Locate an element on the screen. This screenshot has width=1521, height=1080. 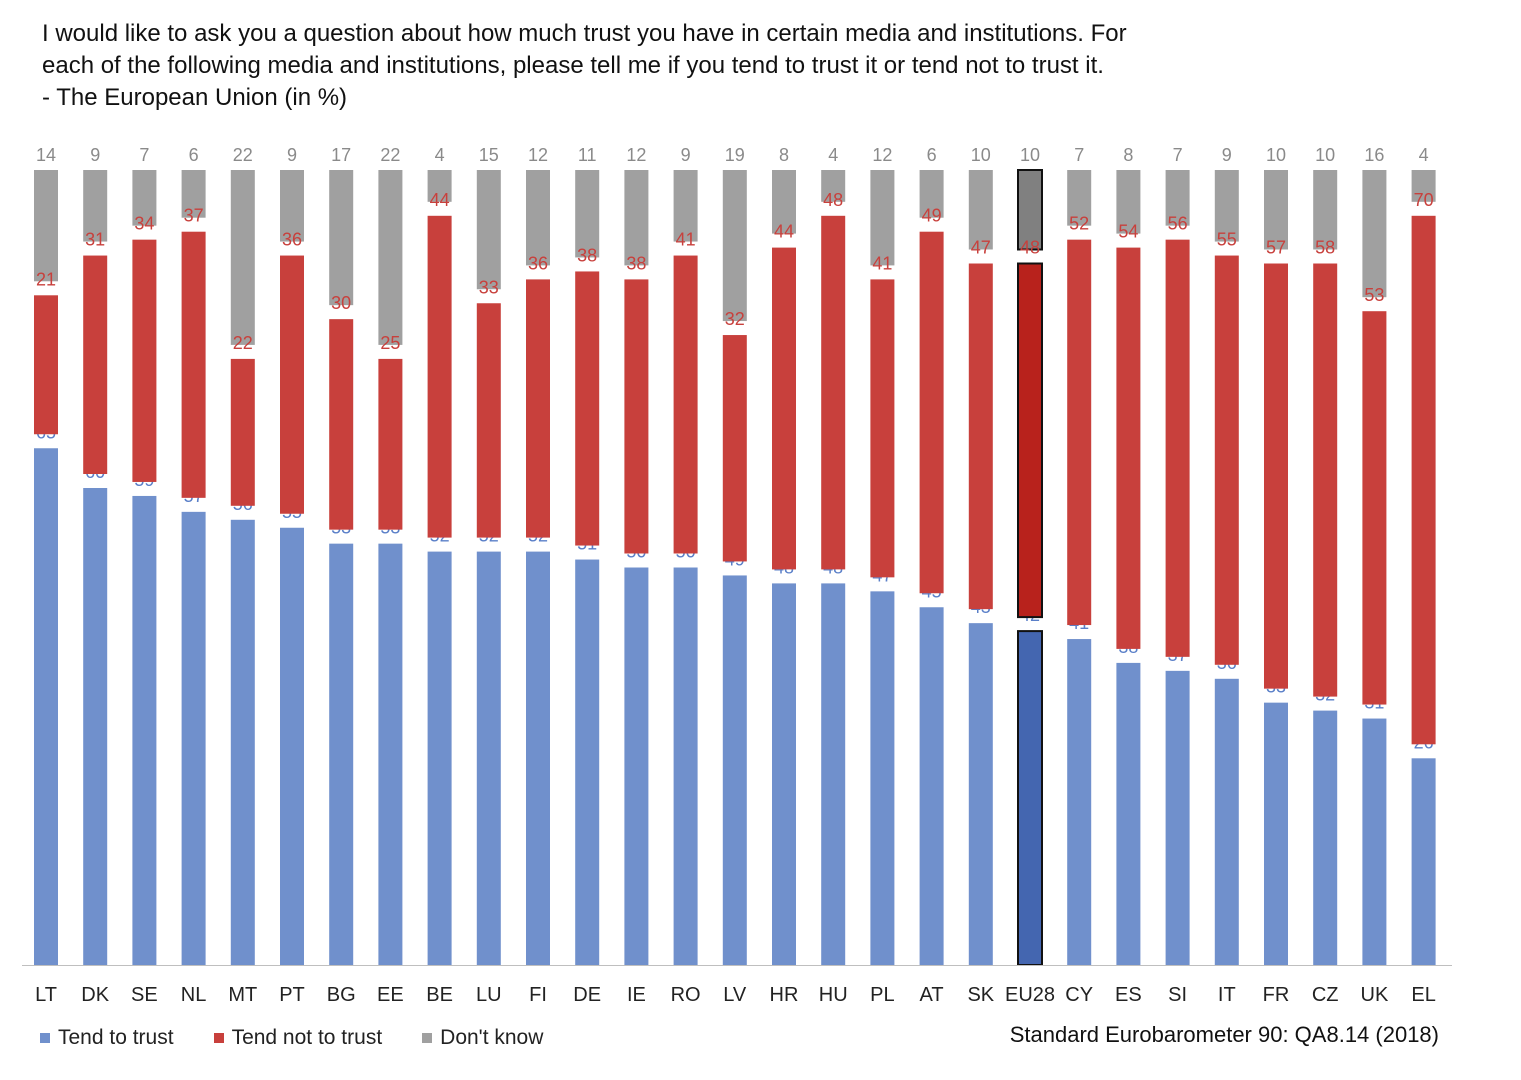
bar-trust-pl is located at coordinates (882, 778).